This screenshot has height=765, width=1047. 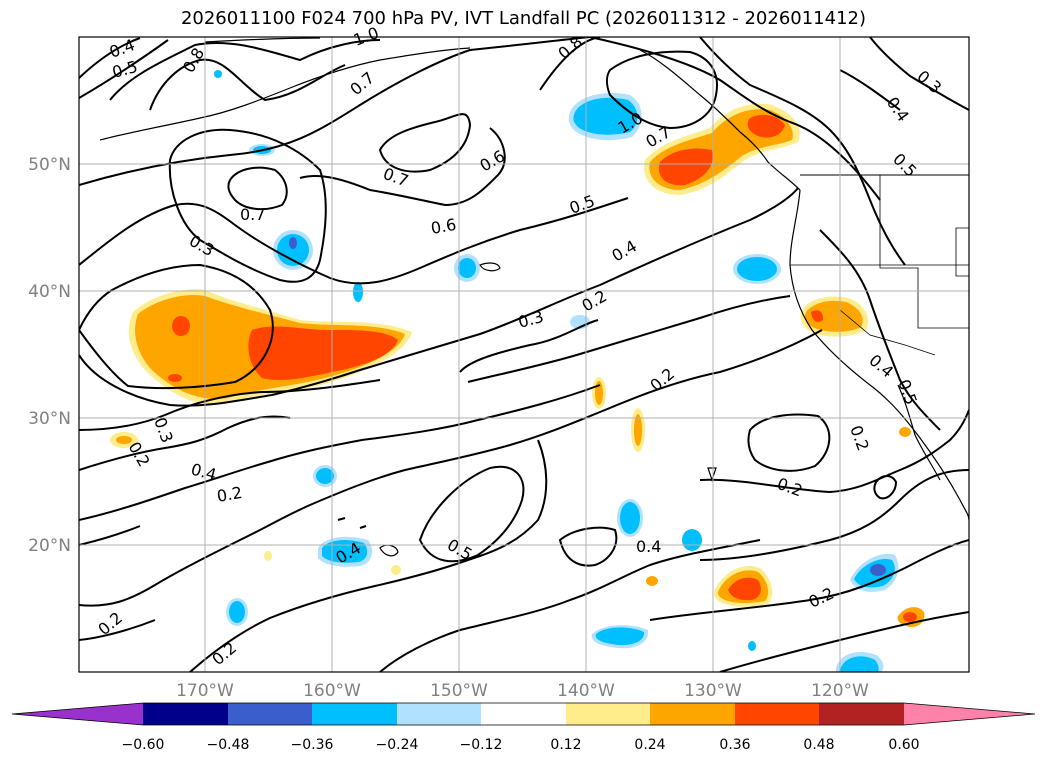 I want to click on contour-label: 0.6, so click(x=443, y=226).